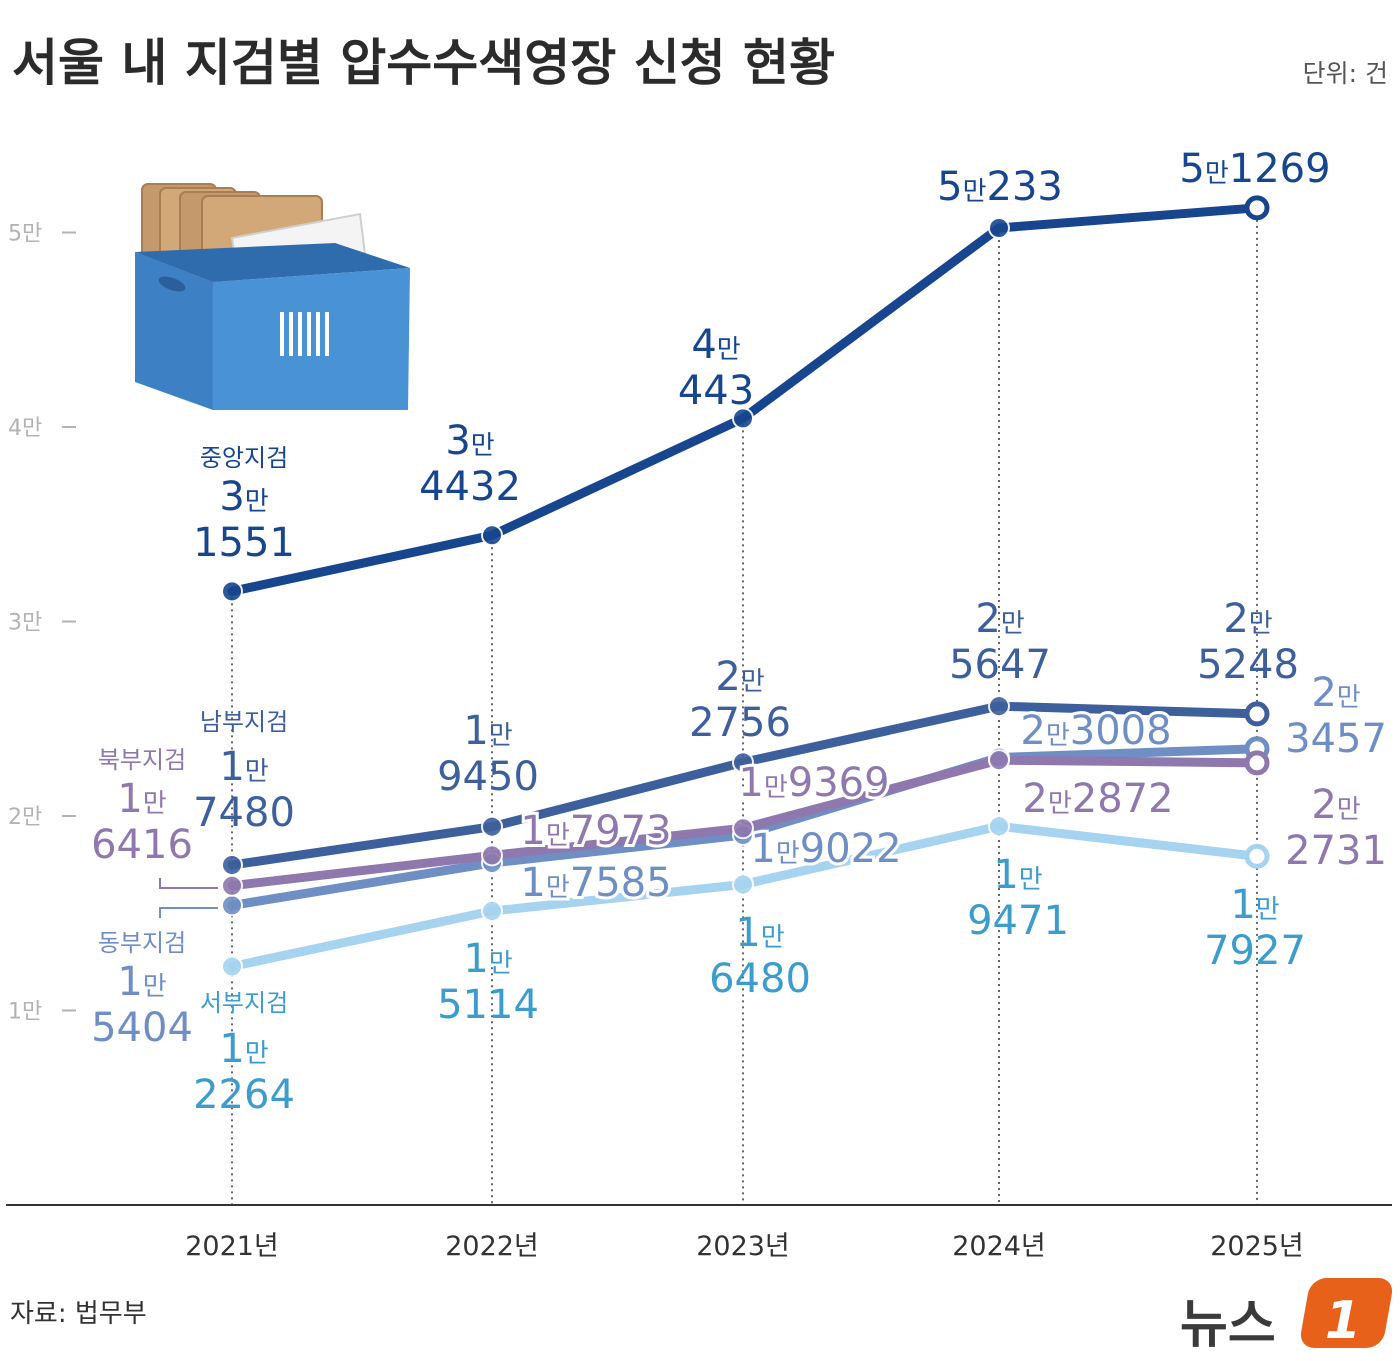  Describe the element at coordinates (1018, 921) in the screenshot. I see `data-label-value: 9471` at that location.